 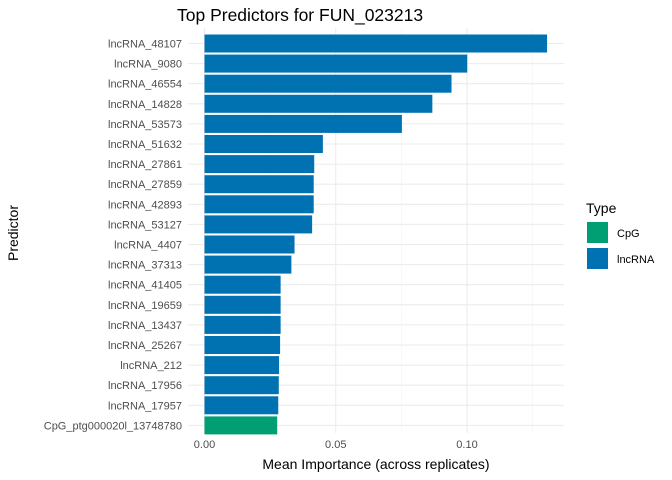 I want to click on y-tick-label: lncRNA_212, so click(x=151, y=366).